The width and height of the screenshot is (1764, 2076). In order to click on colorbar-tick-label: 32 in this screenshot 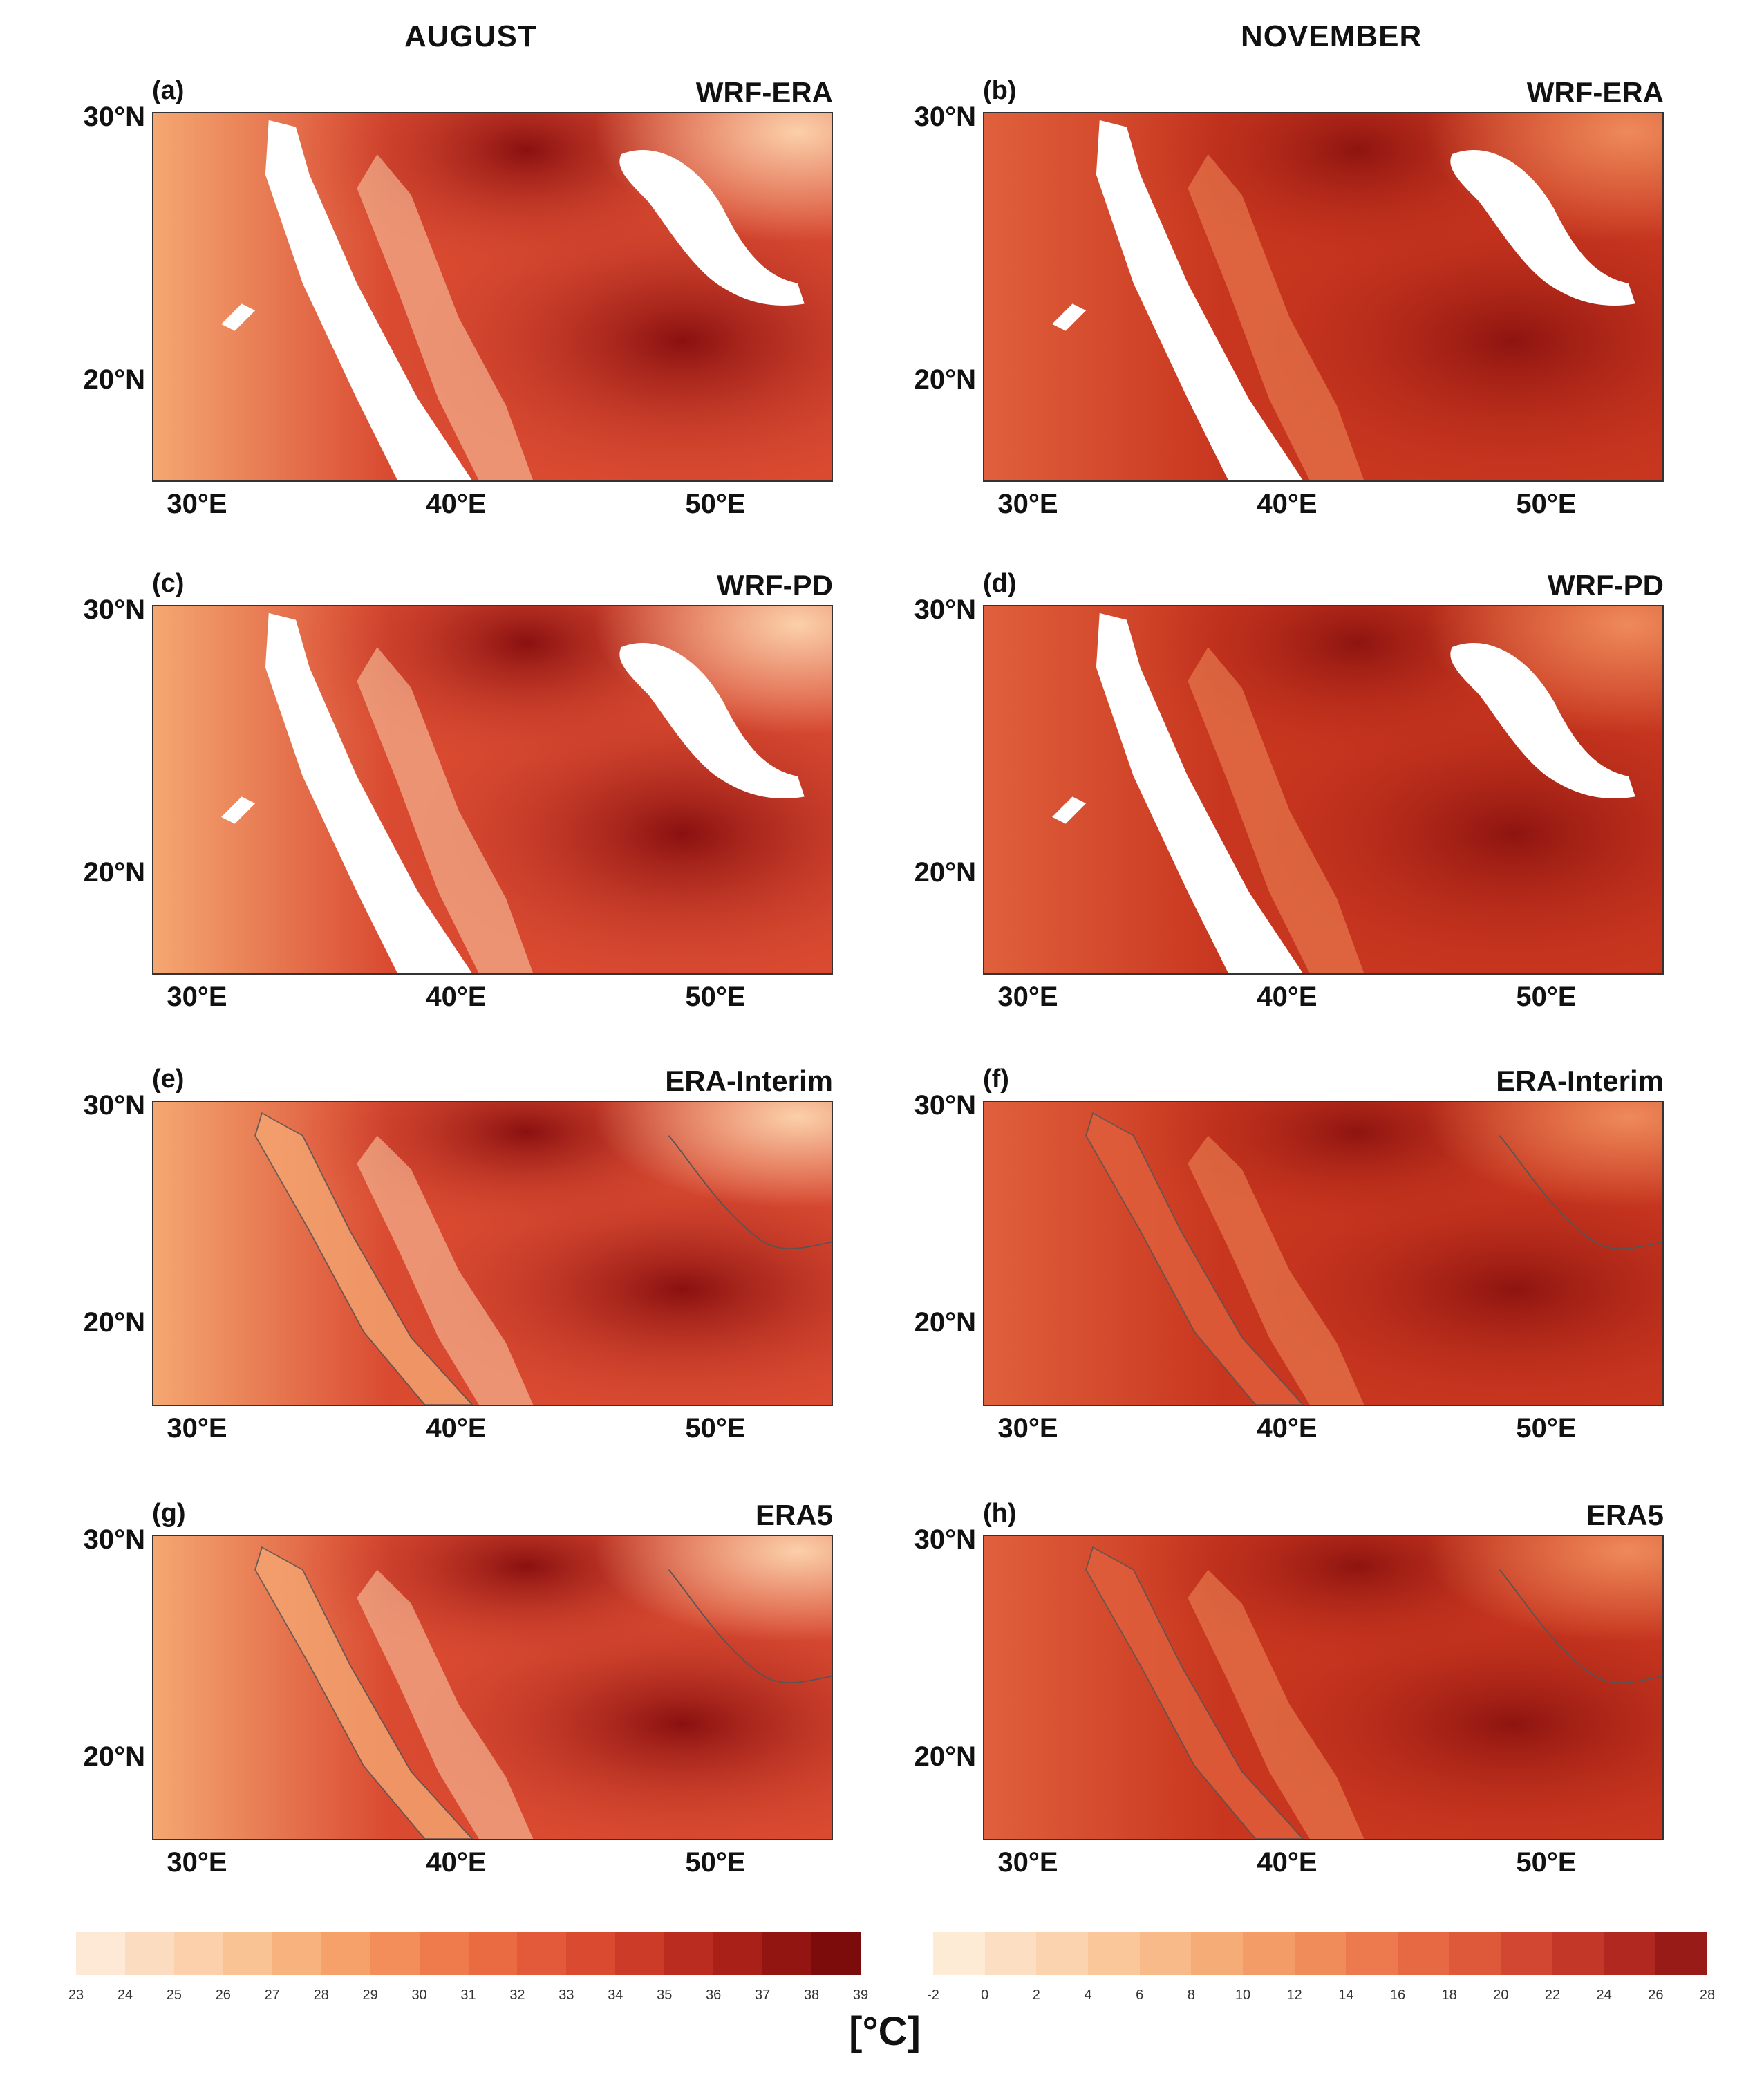, I will do `click(517, 1996)`.